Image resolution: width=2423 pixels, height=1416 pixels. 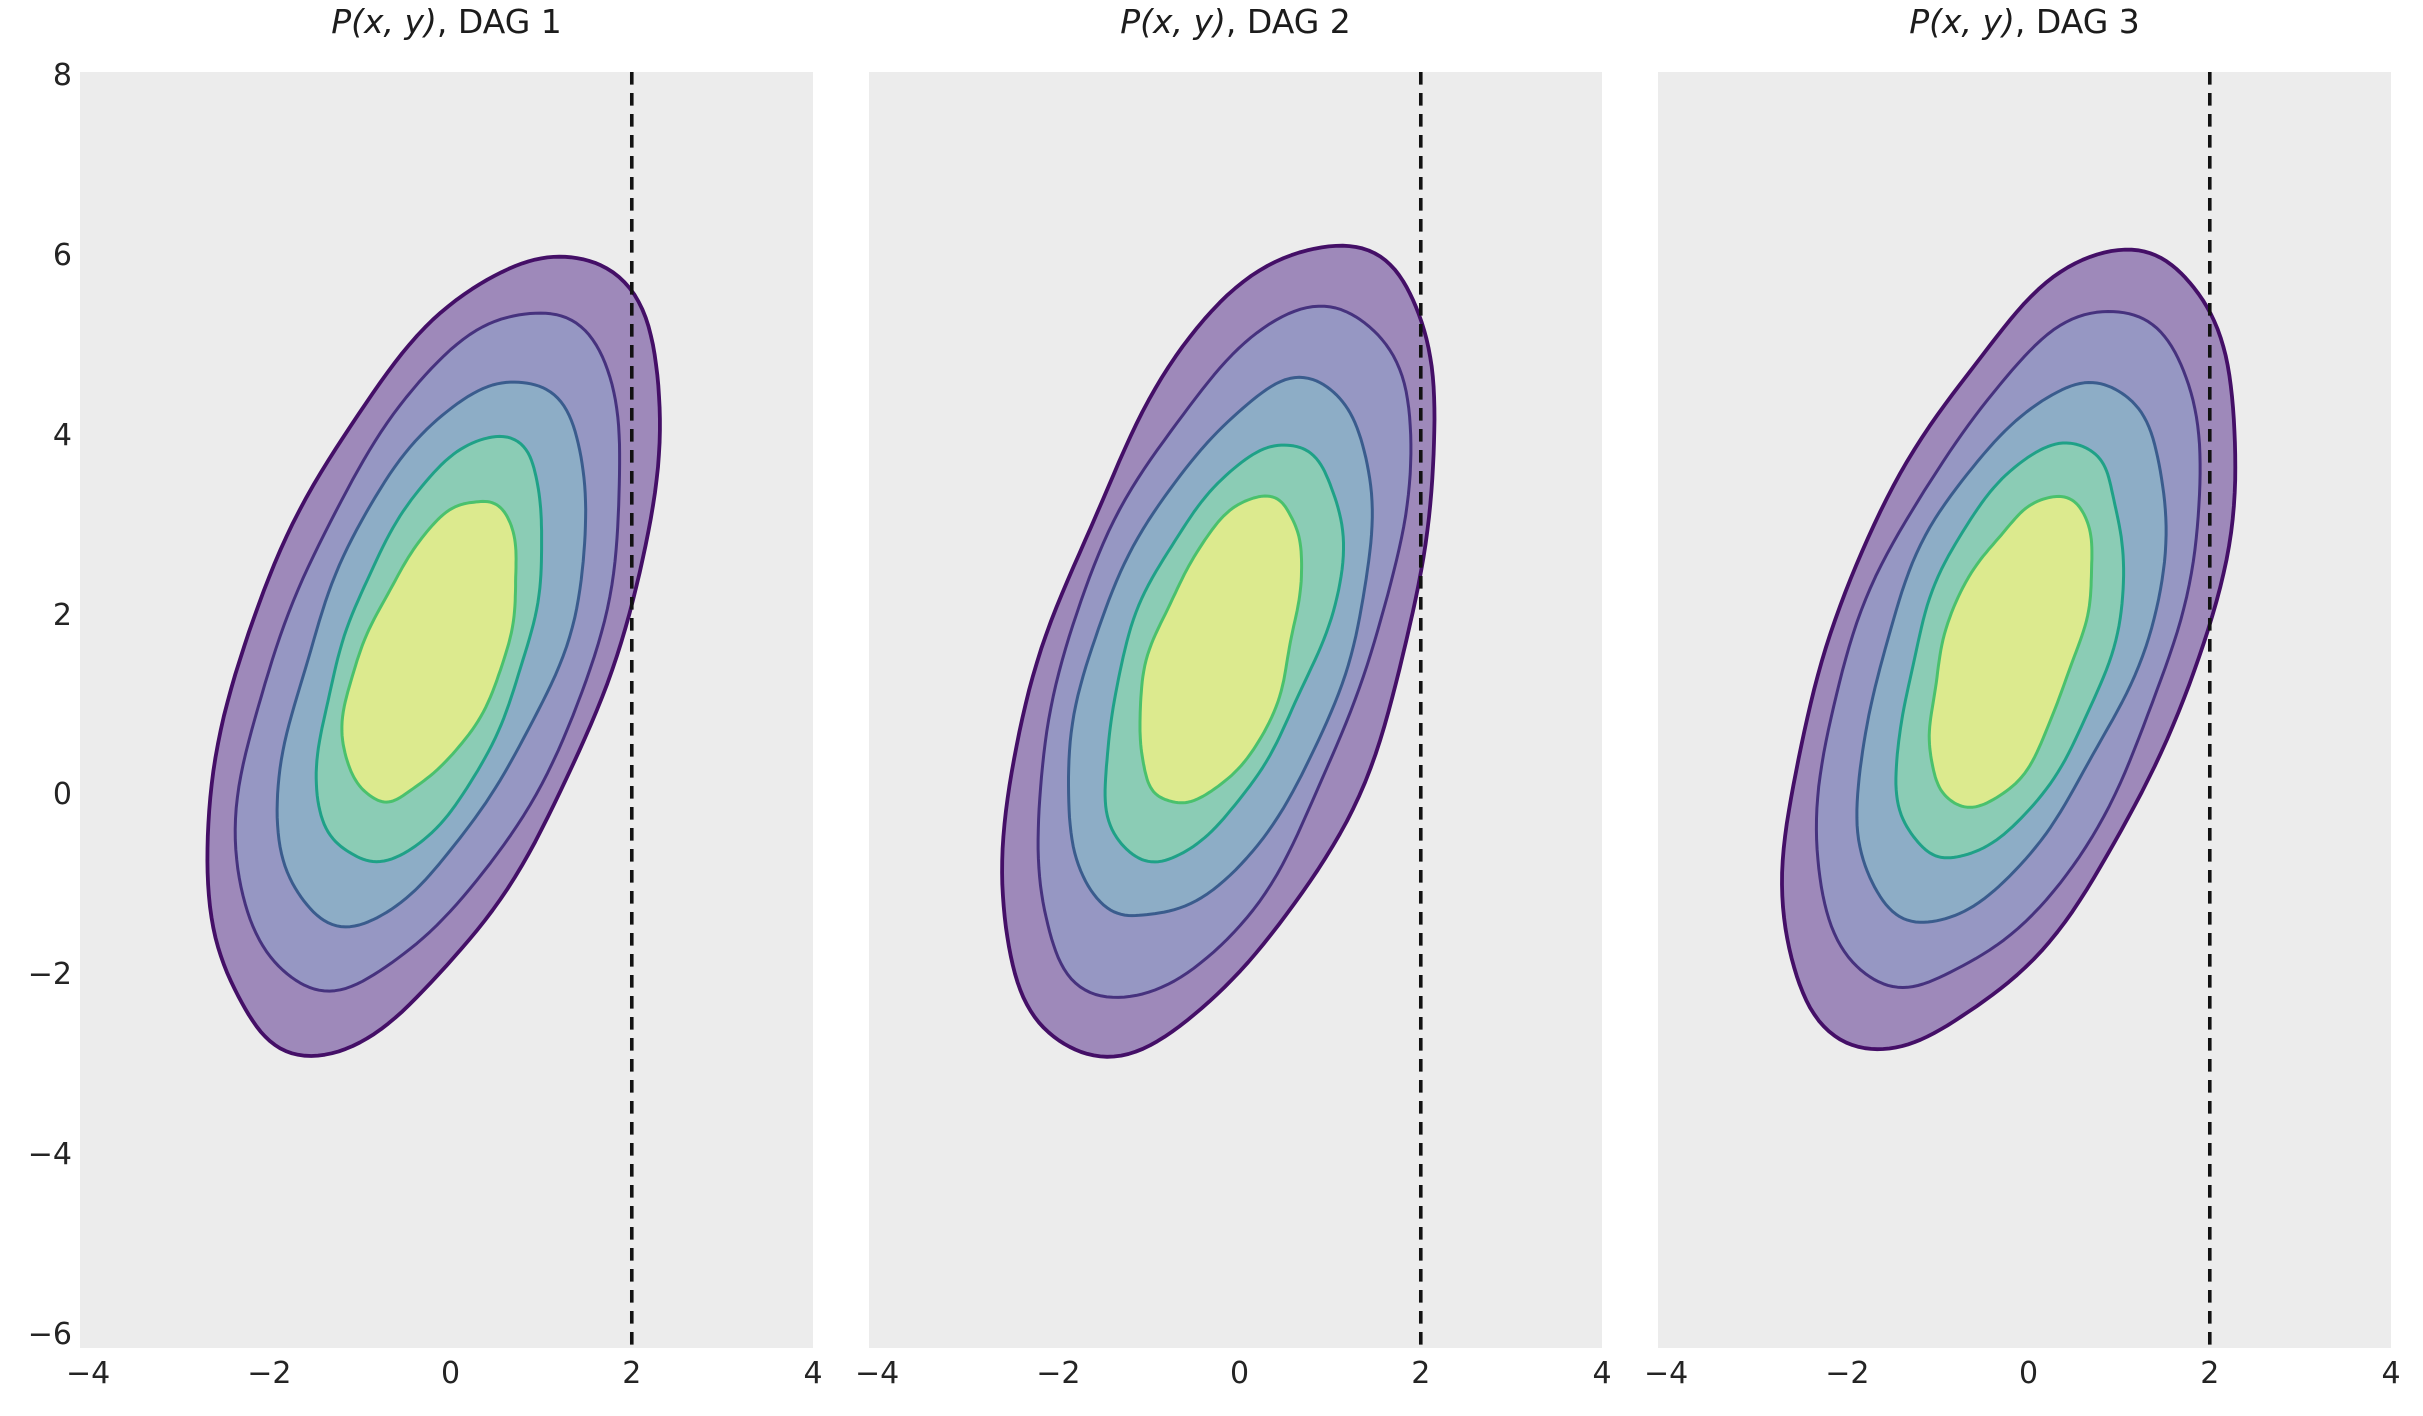 What do you see at coordinates (49, 974) in the screenshot?
I see `y-tick-label: −2` at bounding box center [49, 974].